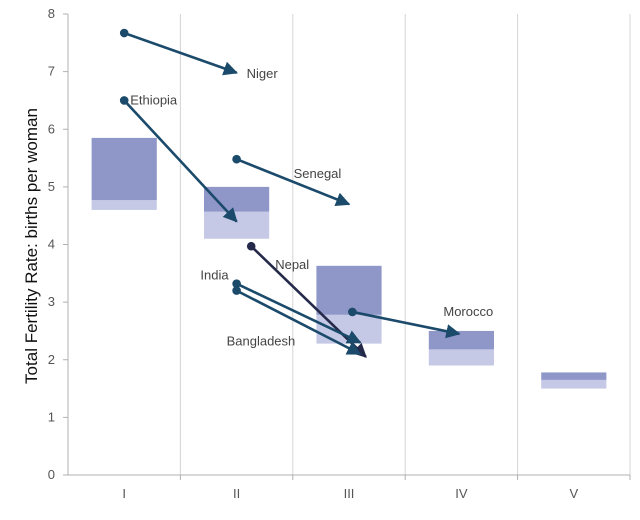 This screenshot has height=520, width=640. I want to click on country-label-ethiopia: Ethiopia, so click(154, 99).